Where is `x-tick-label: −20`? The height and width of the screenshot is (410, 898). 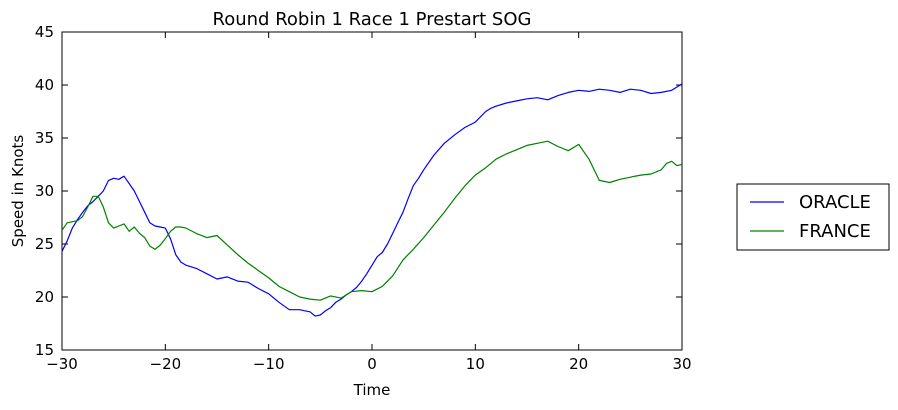
x-tick-label: −20 is located at coordinates (166, 364).